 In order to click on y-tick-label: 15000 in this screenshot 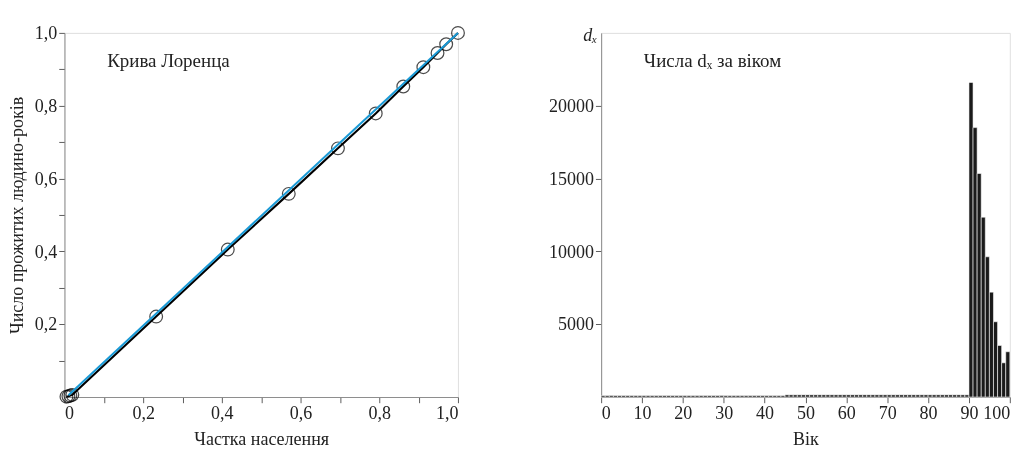, I will do `click(572, 178)`.